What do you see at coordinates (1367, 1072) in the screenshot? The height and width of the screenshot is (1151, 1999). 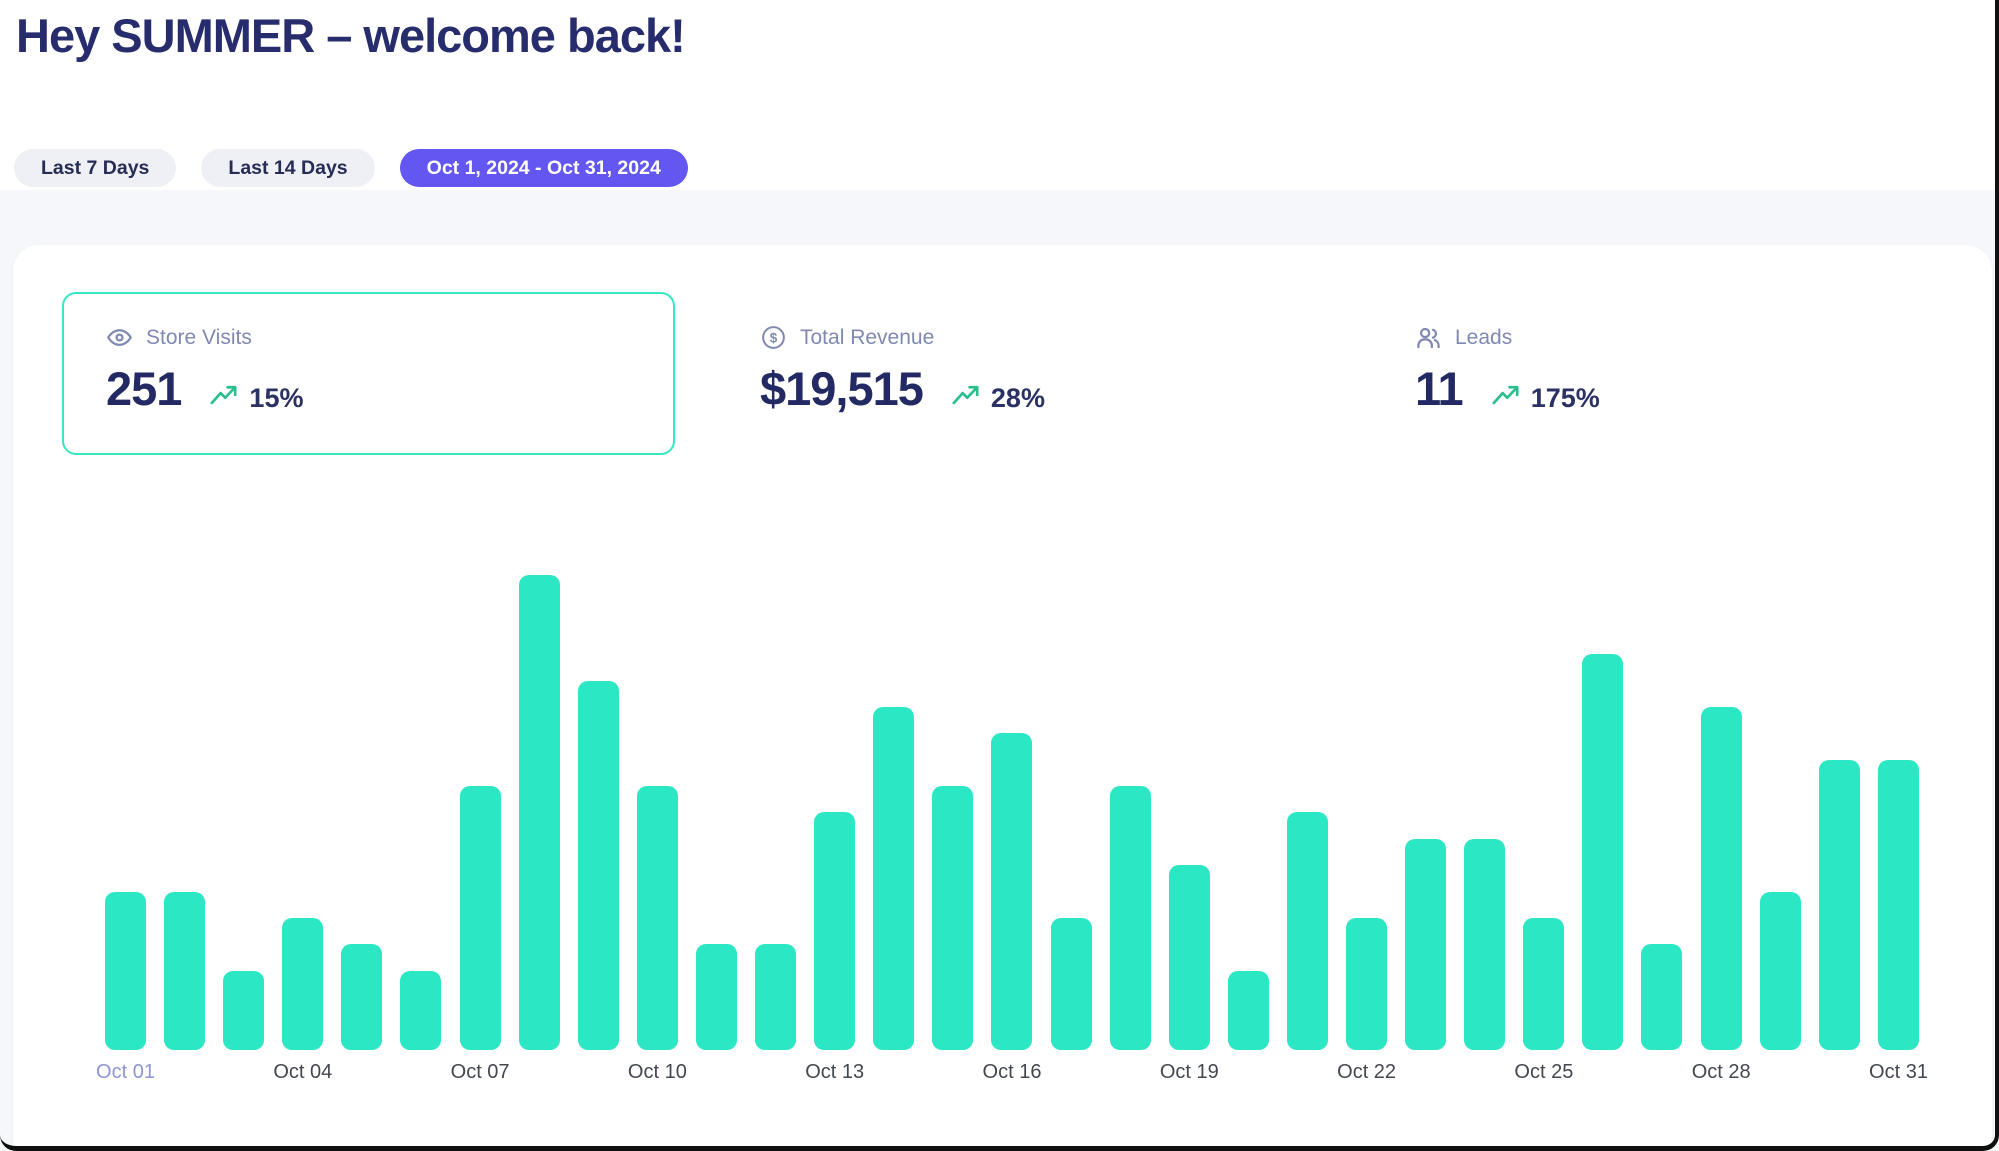 I see `x-tick-oct-22: Oct 22` at bounding box center [1367, 1072].